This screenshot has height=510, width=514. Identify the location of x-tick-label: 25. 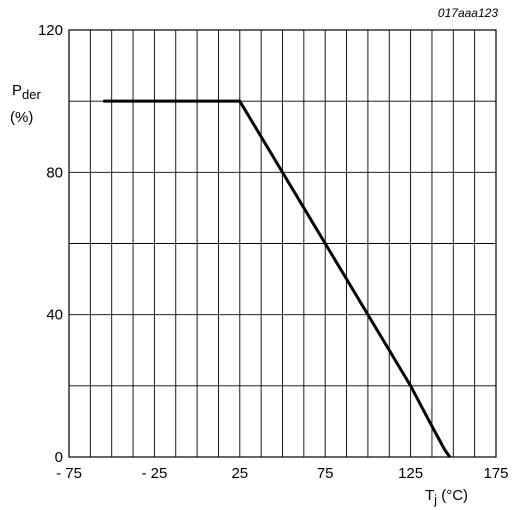
(239, 473).